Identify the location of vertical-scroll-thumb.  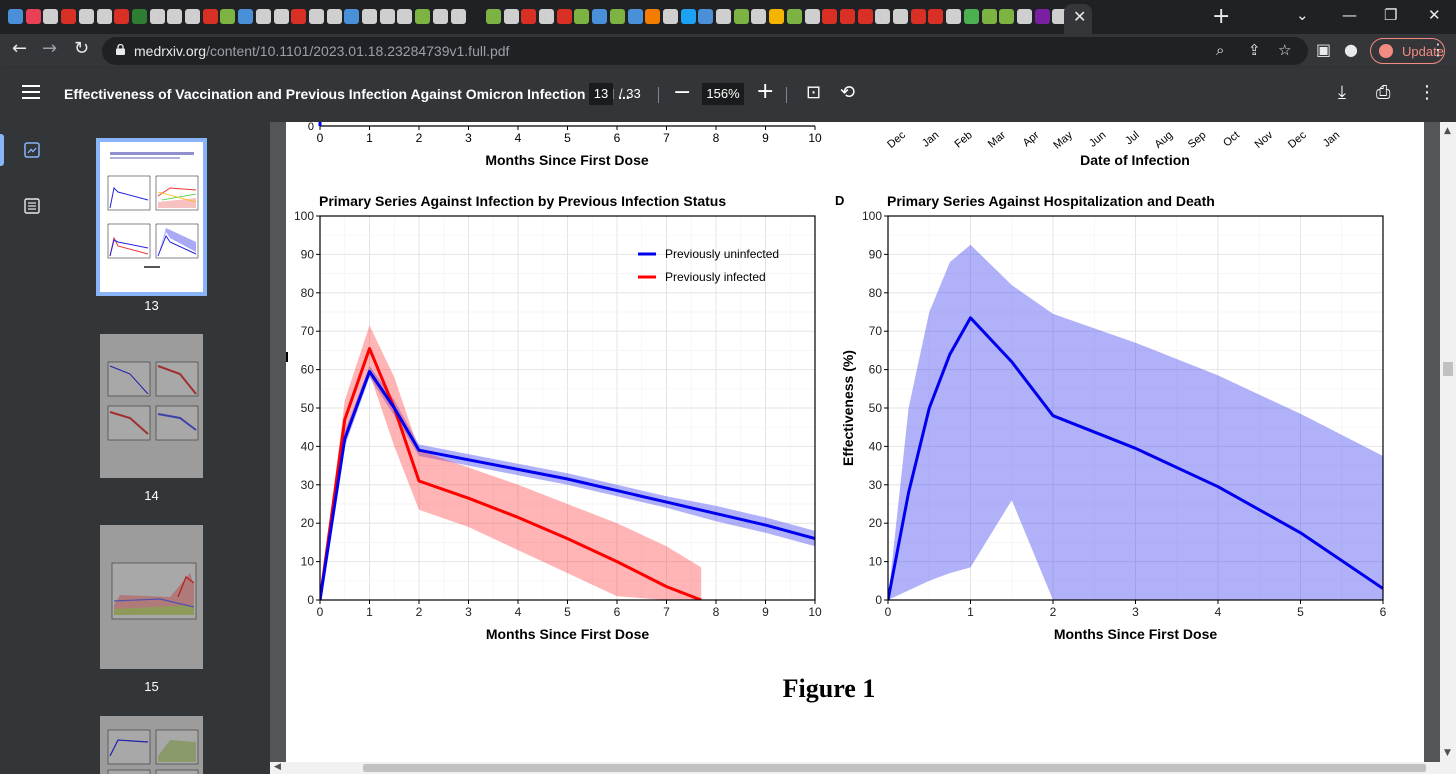
(1448, 369).